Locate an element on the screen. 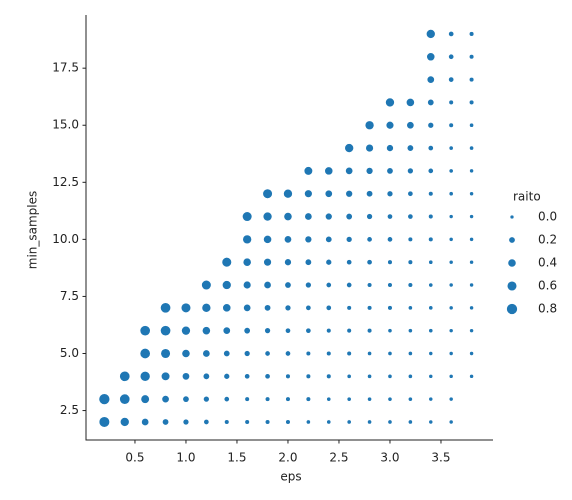 This screenshot has height=500, width=572. legend-marker is located at coordinates (512, 217).